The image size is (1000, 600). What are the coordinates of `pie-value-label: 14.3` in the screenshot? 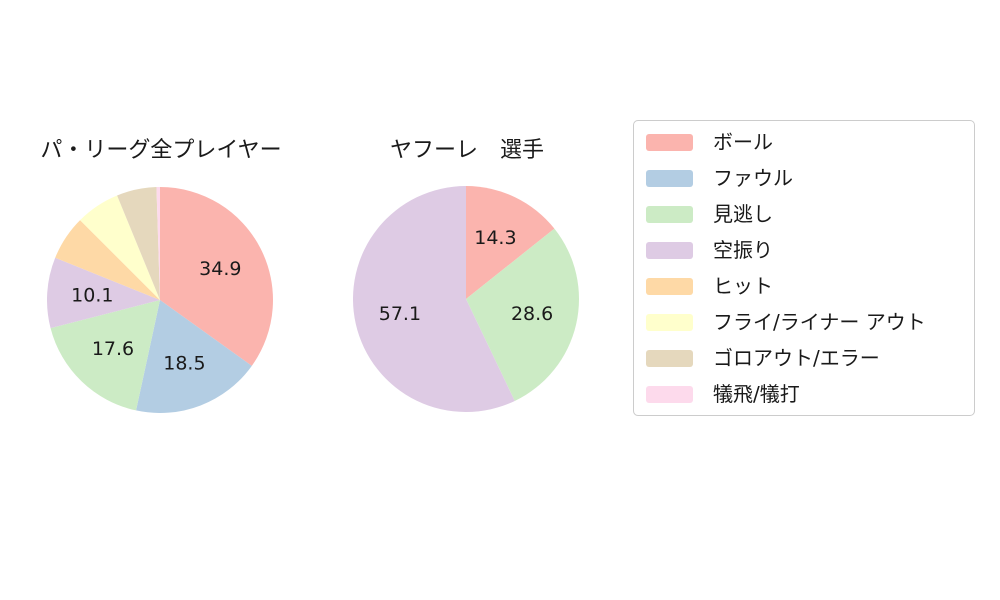 It's located at (495, 238).